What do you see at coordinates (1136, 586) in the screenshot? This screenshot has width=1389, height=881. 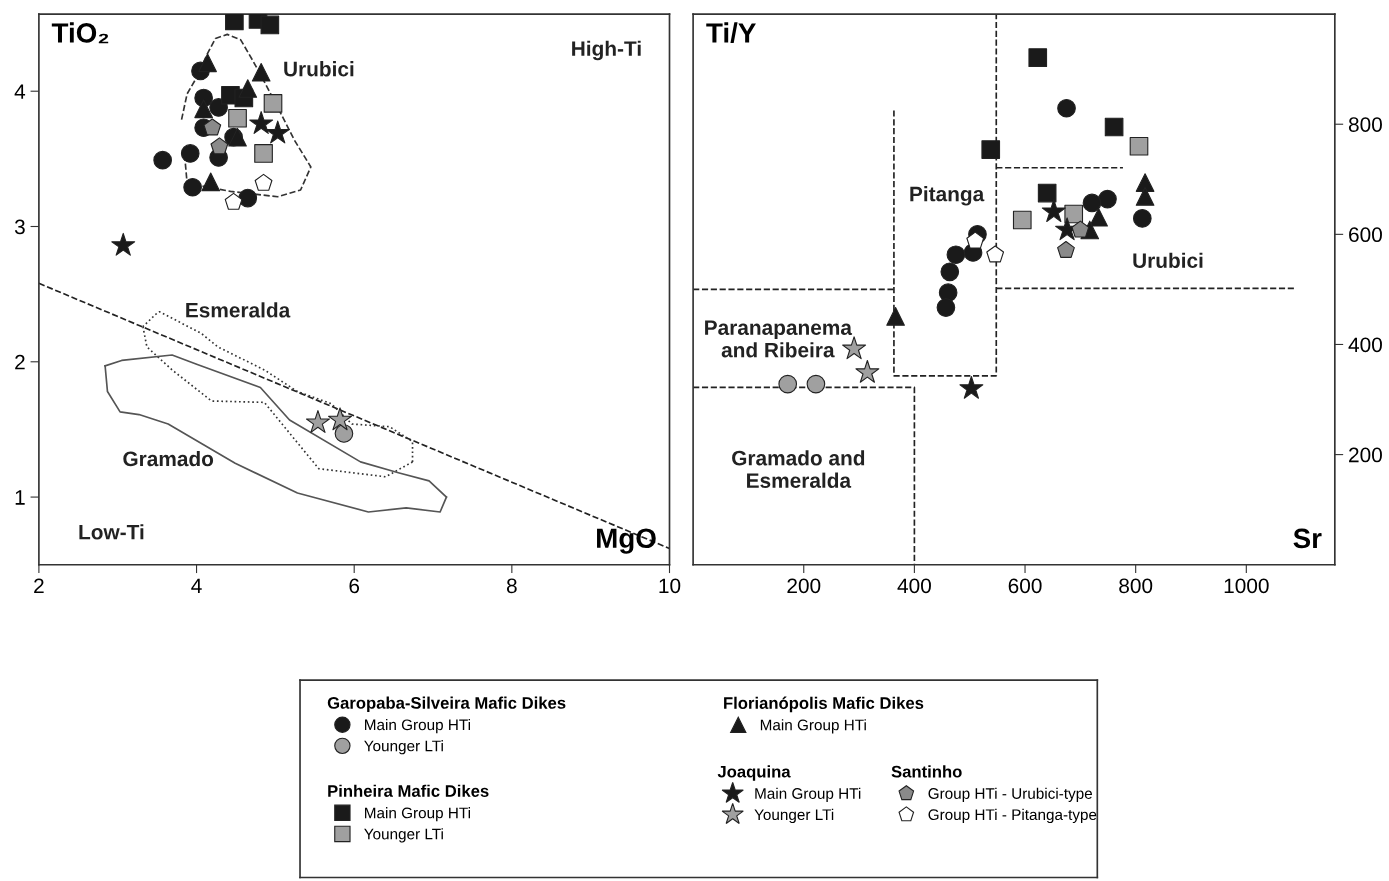 I see `x-tick-label: 800` at bounding box center [1136, 586].